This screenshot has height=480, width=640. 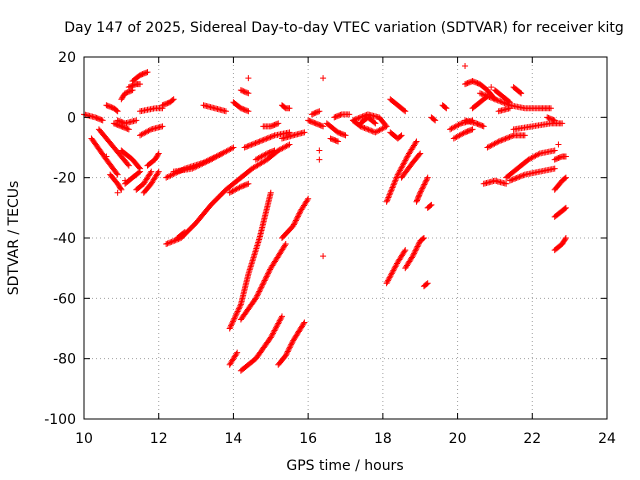 I want to click on y-tick-label: 20, so click(x=67, y=58).